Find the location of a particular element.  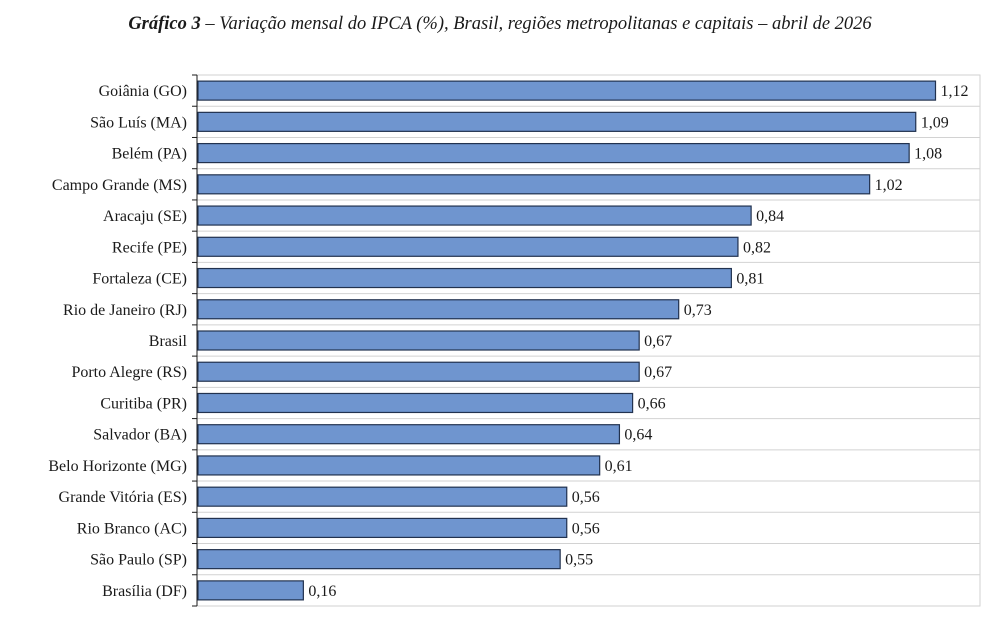

data-label: 0,16 is located at coordinates (322, 591).